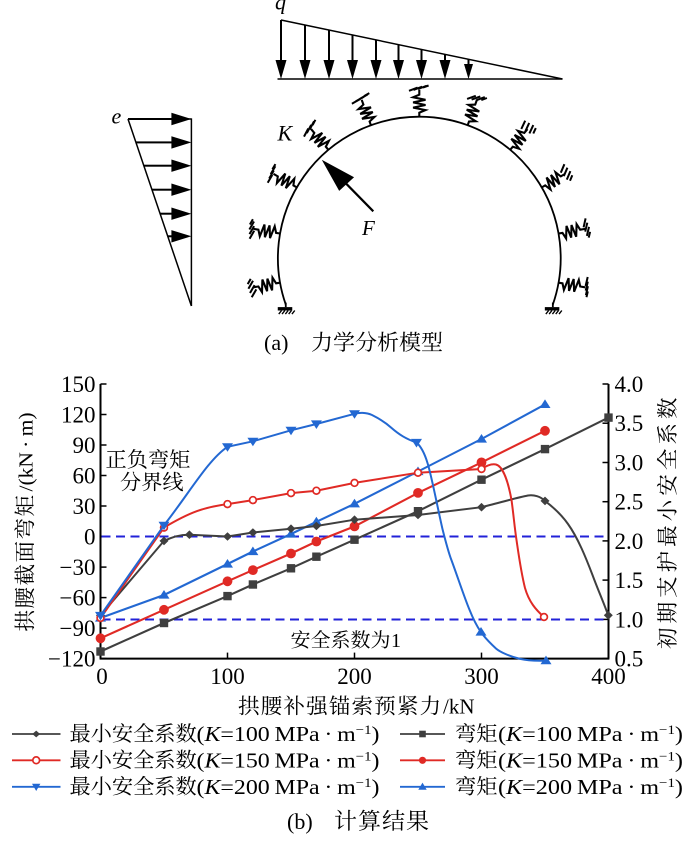  What do you see at coordinates (84, 506) in the screenshot?
I see `svg-text: 30` at bounding box center [84, 506].